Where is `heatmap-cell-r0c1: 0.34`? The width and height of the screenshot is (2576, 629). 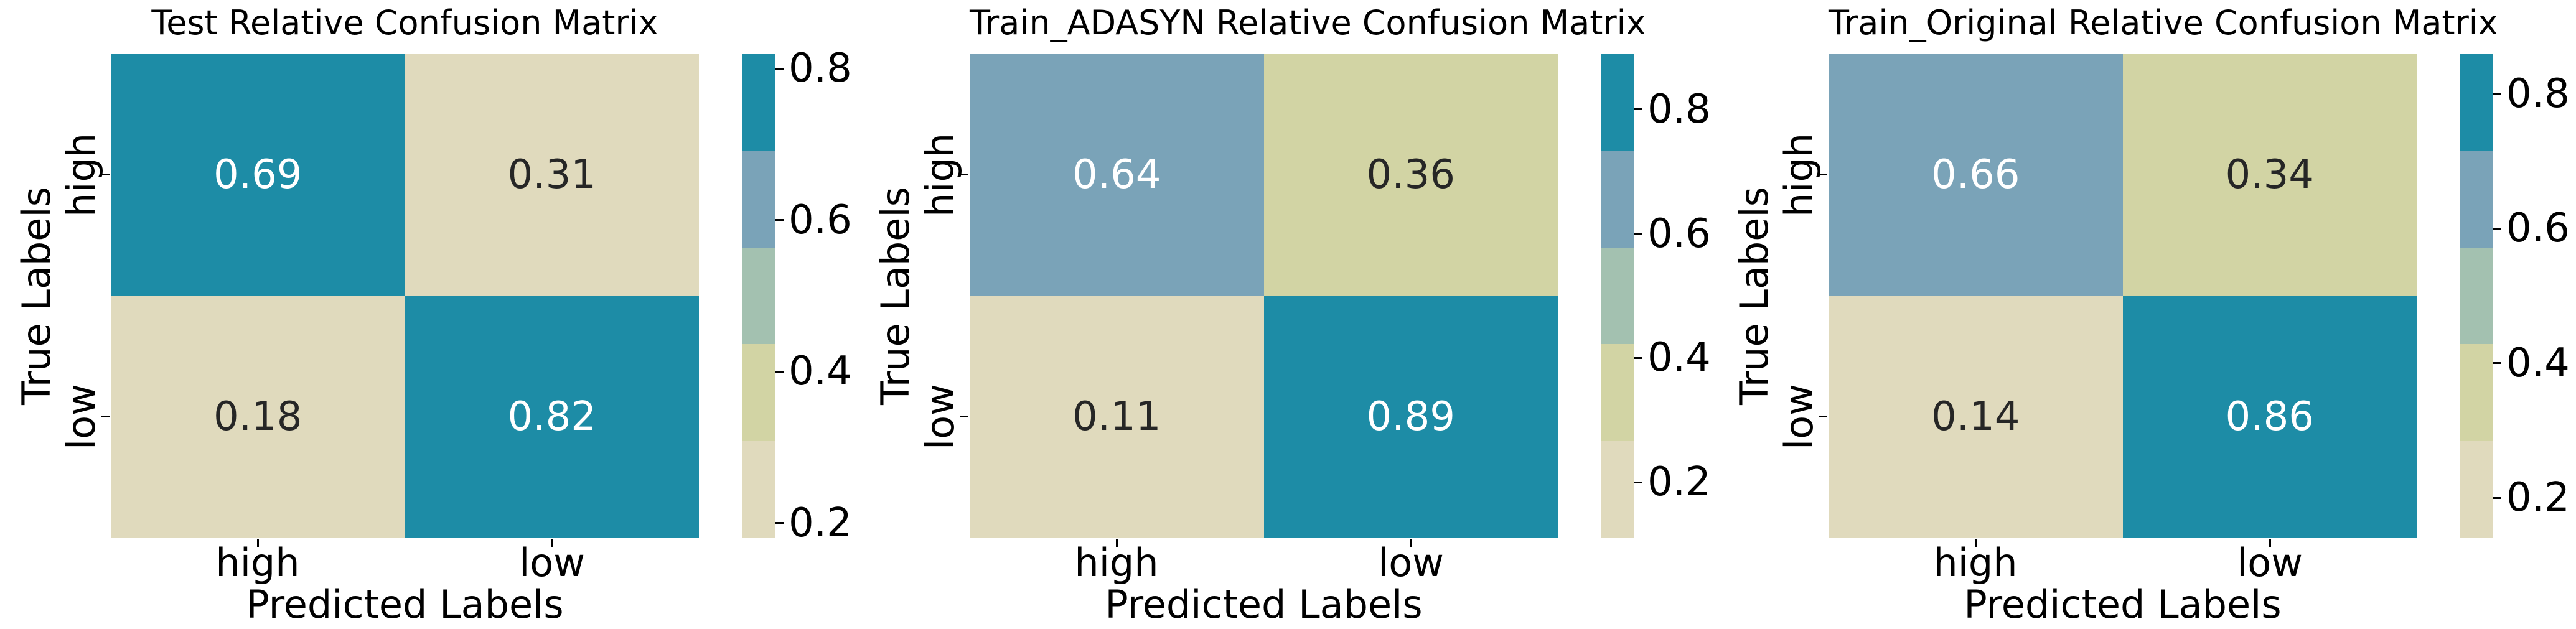 heatmap-cell-r0c1: 0.34 is located at coordinates (2269, 175).